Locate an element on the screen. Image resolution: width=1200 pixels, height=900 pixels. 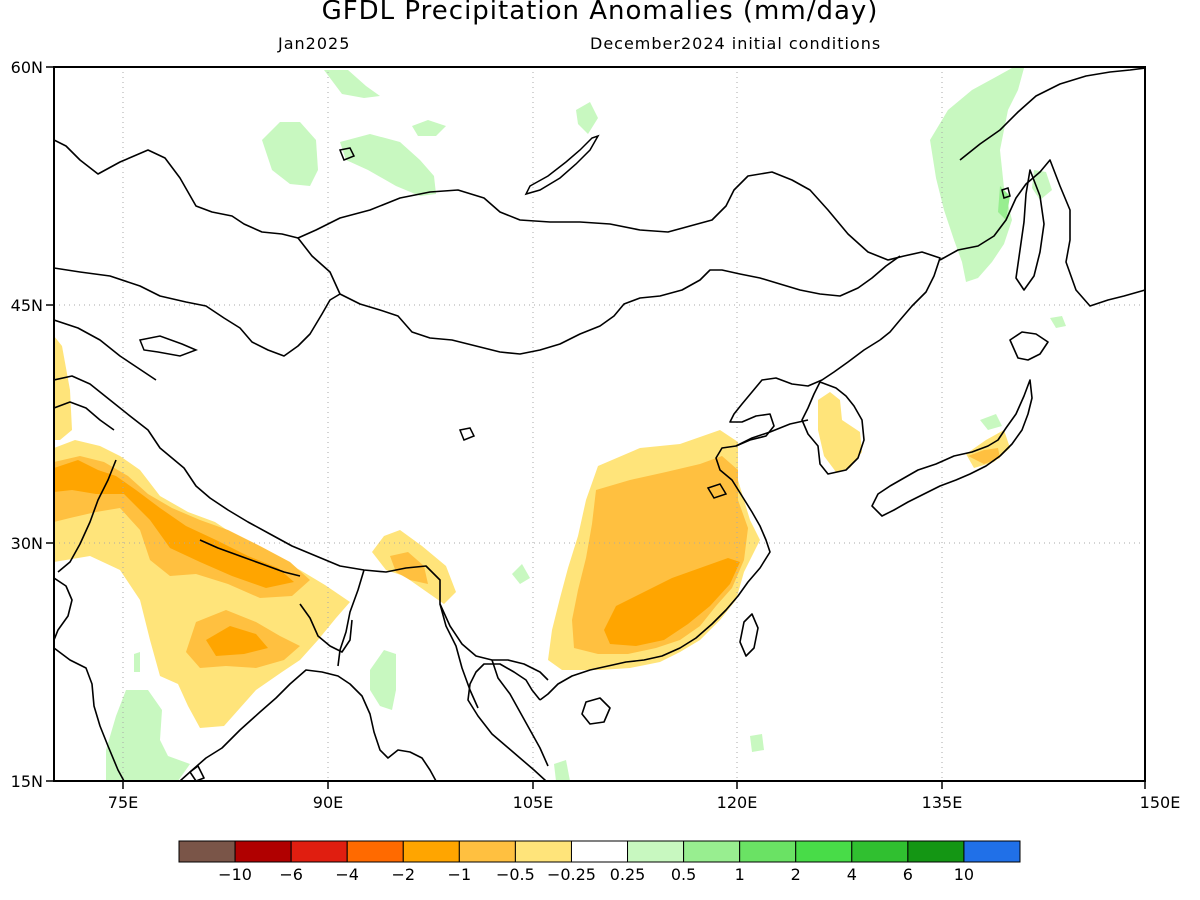
colorbar-label: −6 is located at coordinates (291, 874).